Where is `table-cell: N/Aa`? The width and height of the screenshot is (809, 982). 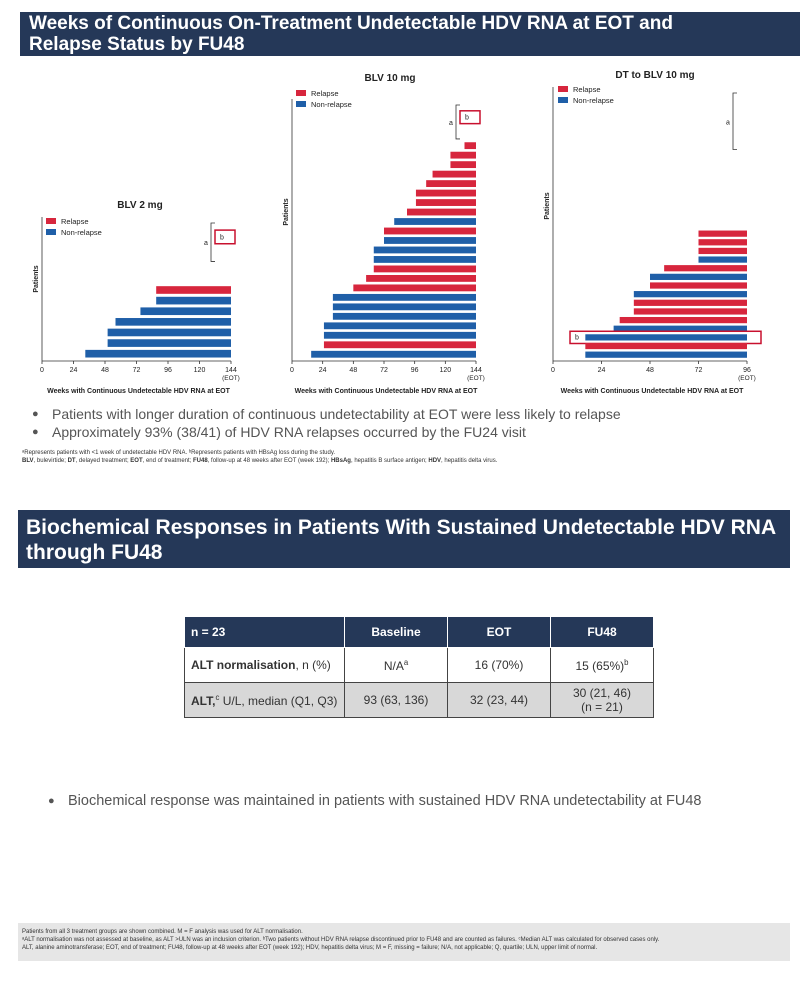 table-cell: N/Aa is located at coordinates (396, 665).